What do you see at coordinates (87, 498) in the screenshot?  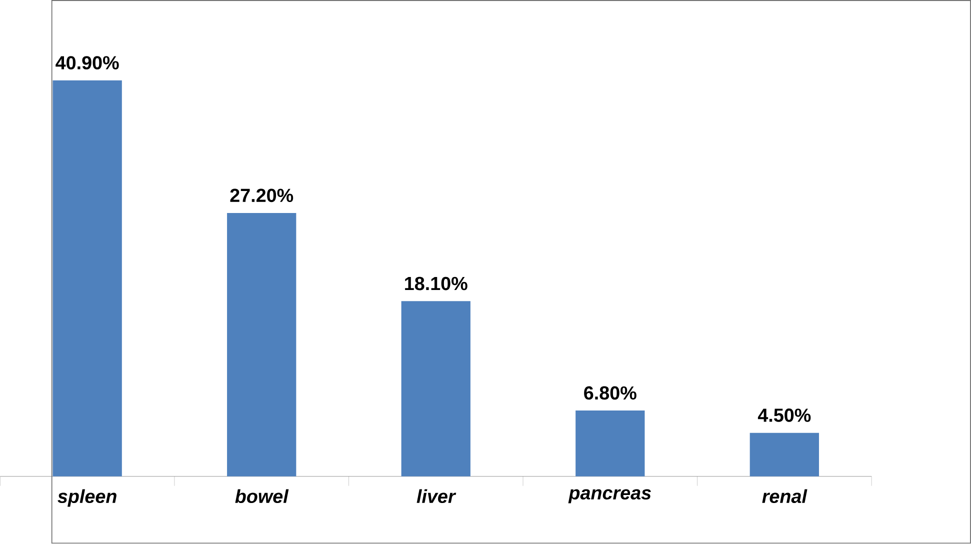 I see `x-tick-label: spleen` at bounding box center [87, 498].